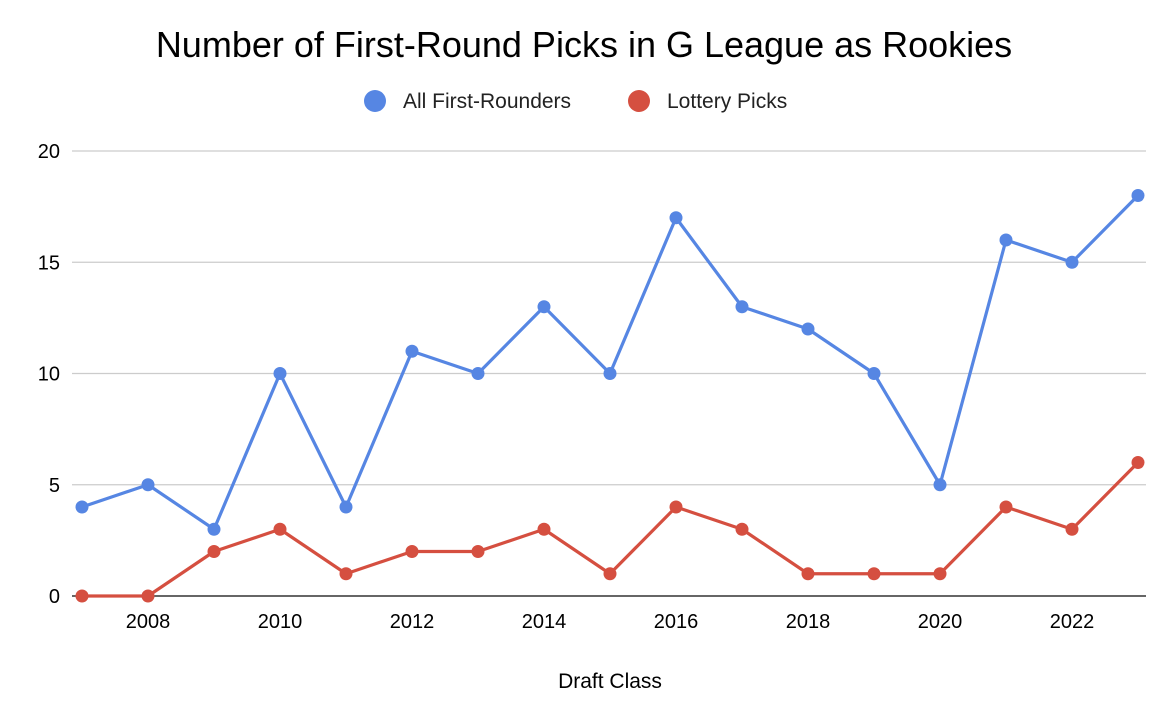 The image size is (1168, 722). Describe the element at coordinates (1072, 262) in the screenshot. I see `data-point-all-first-rounders-2022` at that location.